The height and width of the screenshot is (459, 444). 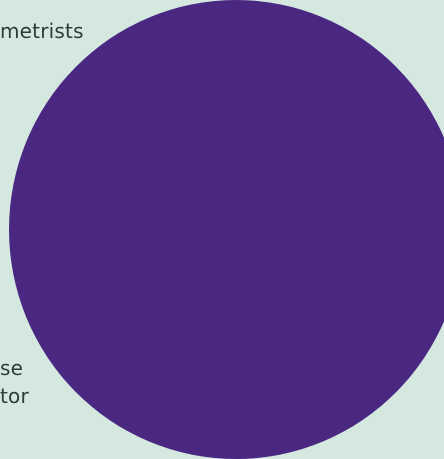 What do you see at coordinates (12, 368) in the screenshot?
I see `text-fragment-bottom-1: se` at bounding box center [12, 368].